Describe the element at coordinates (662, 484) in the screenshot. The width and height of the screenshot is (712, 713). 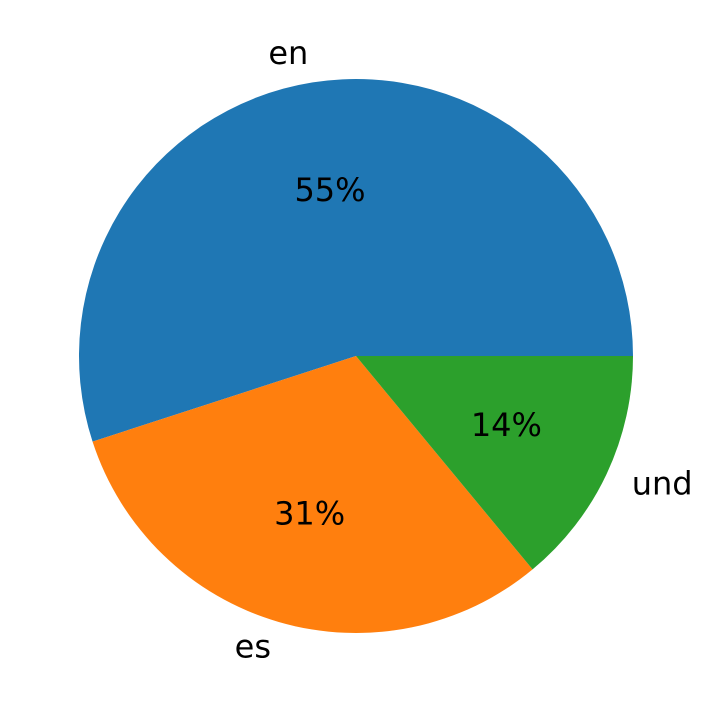
I see `slice-label: und` at that location.